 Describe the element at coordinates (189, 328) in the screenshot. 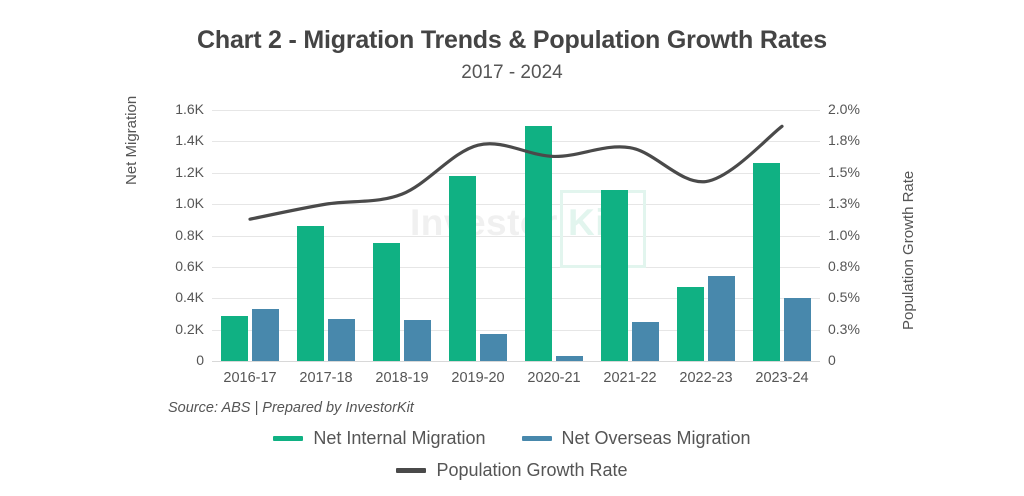

I see `left-axis-tick-label: 0.2K` at that location.